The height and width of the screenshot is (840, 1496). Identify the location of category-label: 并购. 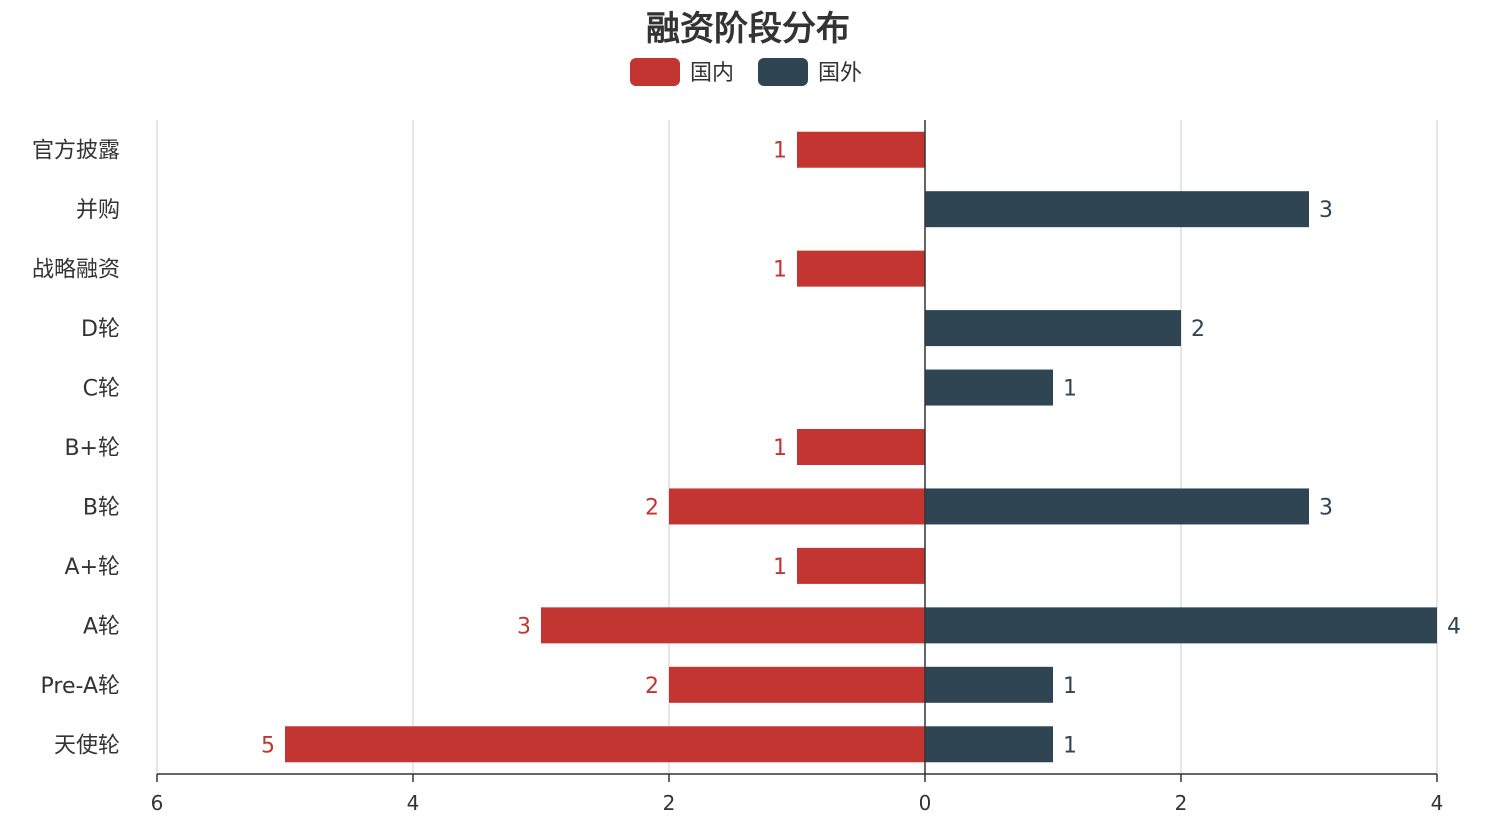
(98, 210).